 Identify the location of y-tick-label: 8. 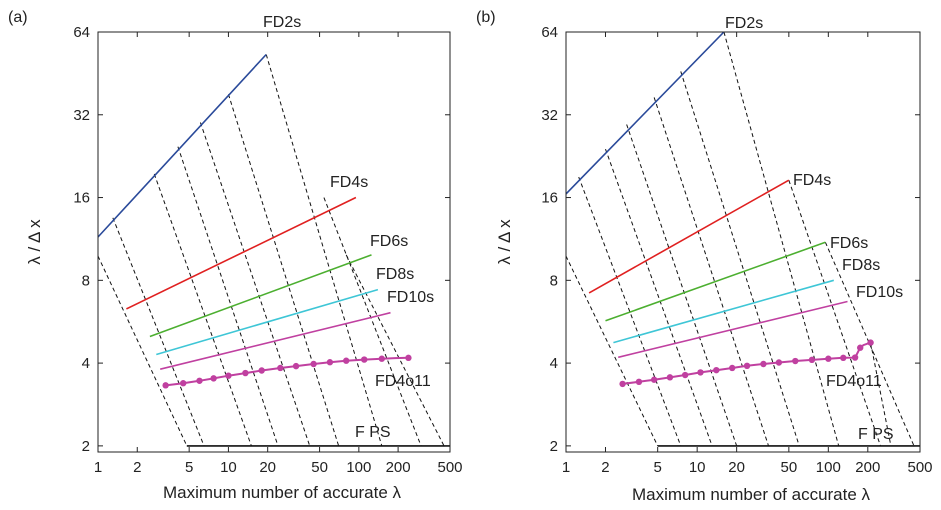
(86, 280).